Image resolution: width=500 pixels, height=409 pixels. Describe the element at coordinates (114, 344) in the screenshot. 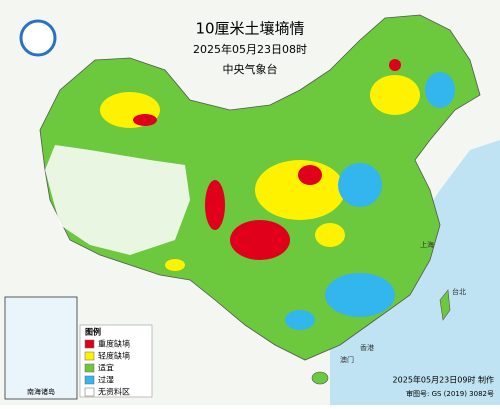

I see `legend-label: 重度缺墒` at that location.